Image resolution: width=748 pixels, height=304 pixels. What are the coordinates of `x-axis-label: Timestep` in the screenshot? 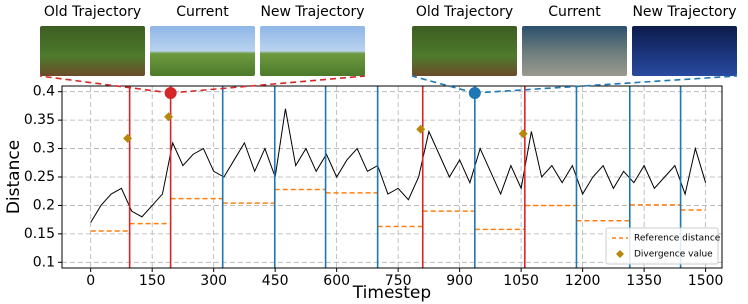 It's located at (391, 293).